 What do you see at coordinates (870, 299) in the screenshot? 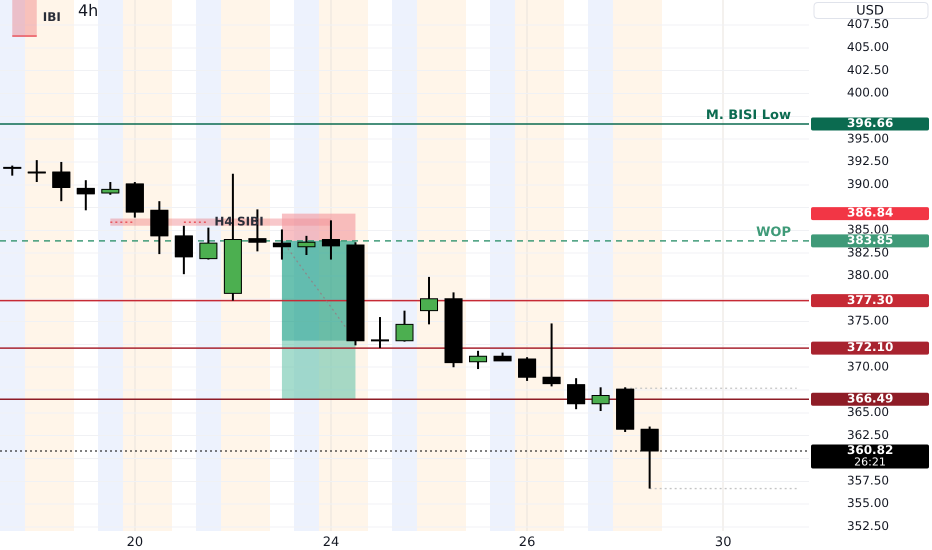
I see `y-tick-label: 377.30` at bounding box center [870, 299].